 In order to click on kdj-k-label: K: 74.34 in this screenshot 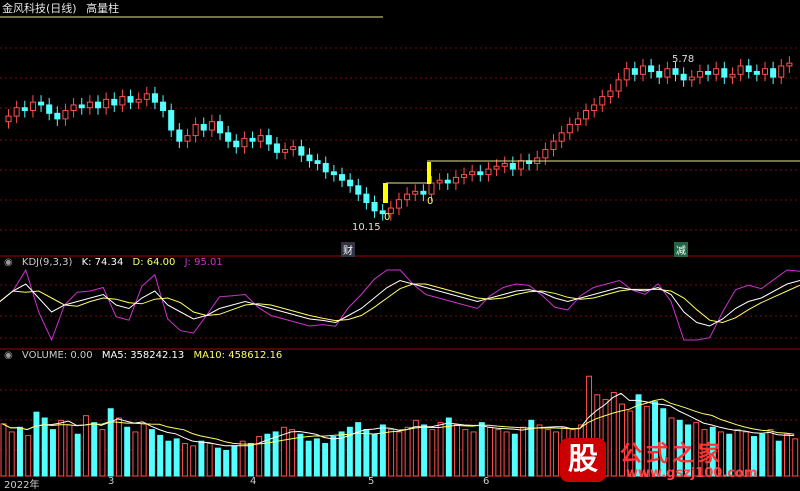, I will do `click(102, 262)`.